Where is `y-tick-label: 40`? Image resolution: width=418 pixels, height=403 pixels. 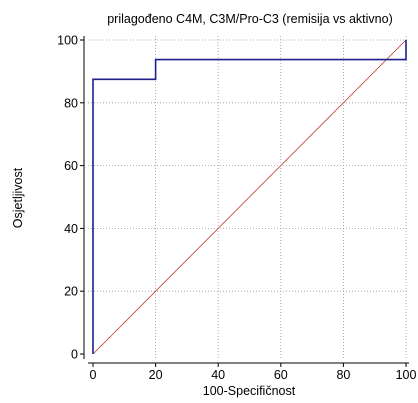 y-tick-label: 40 is located at coordinates (71, 229).